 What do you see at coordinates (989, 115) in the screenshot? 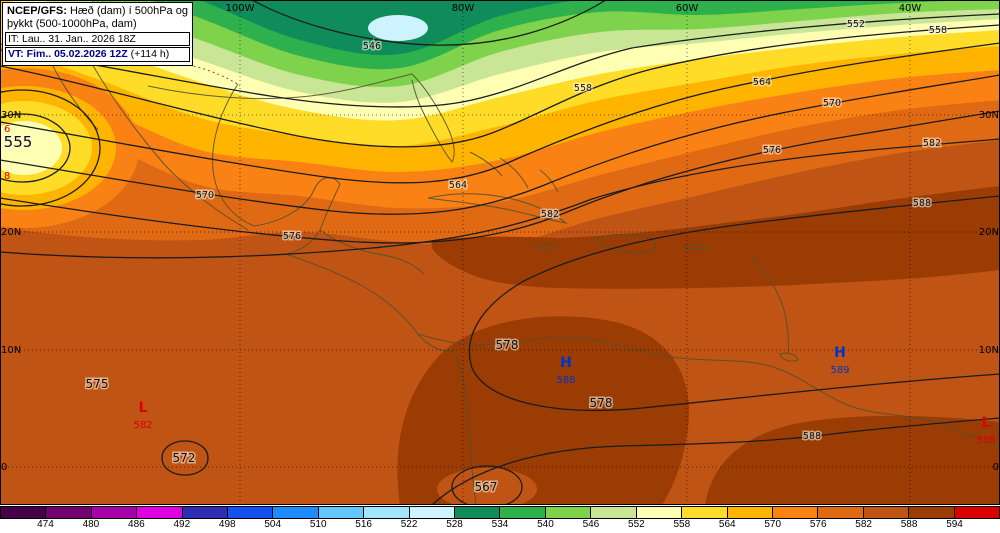
I see `lat-label-right-30N: 30N` at bounding box center [989, 115].